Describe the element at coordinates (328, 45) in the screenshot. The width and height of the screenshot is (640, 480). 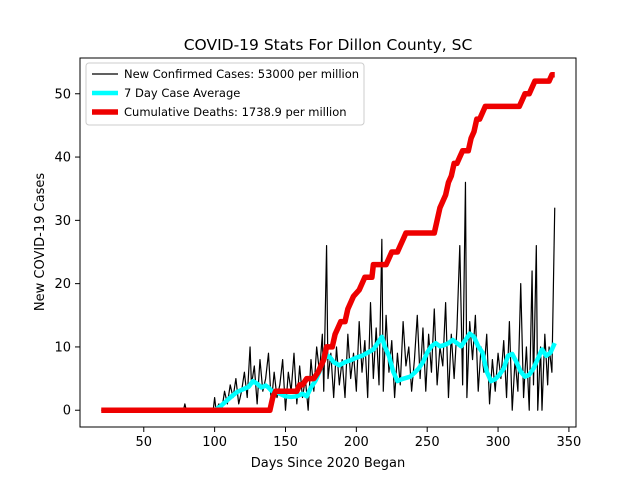
I see `chart-title: COVID-19 Stats For Dillon County, SC` at that location.